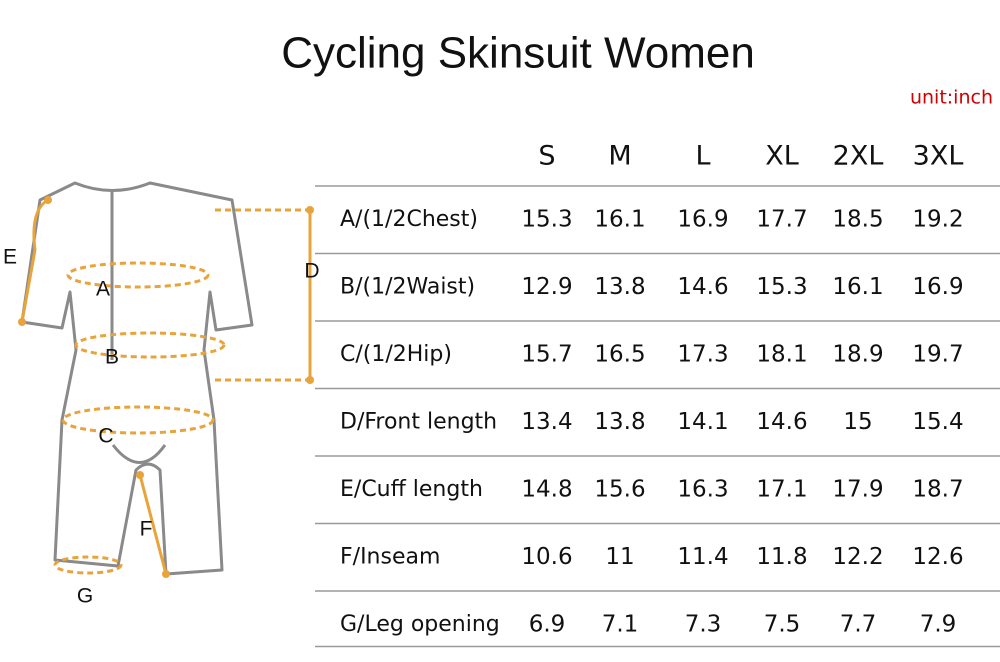 This screenshot has width=1000, height=662. What do you see at coordinates (857, 489) in the screenshot?
I see `cell: 17.9` at bounding box center [857, 489].